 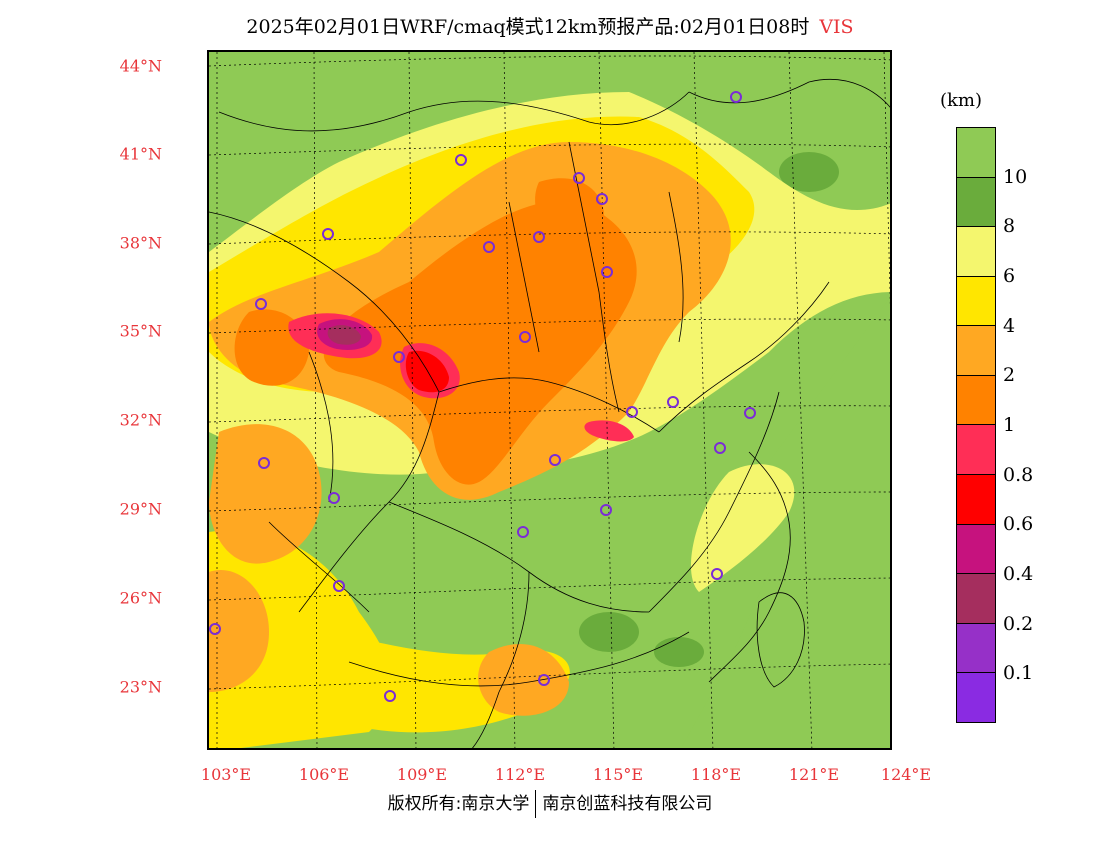 What do you see at coordinates (536, 804) in the screenshot?
I see `copyright-separator` at bounding box center [536, 804].